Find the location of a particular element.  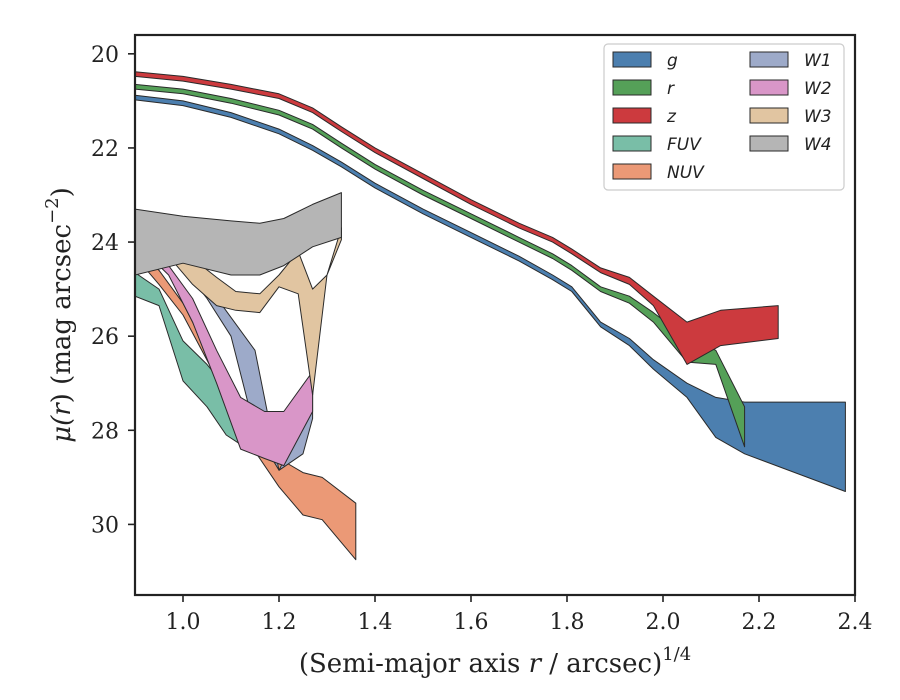

legend-swatch-z is located at coordinates (632, 115).